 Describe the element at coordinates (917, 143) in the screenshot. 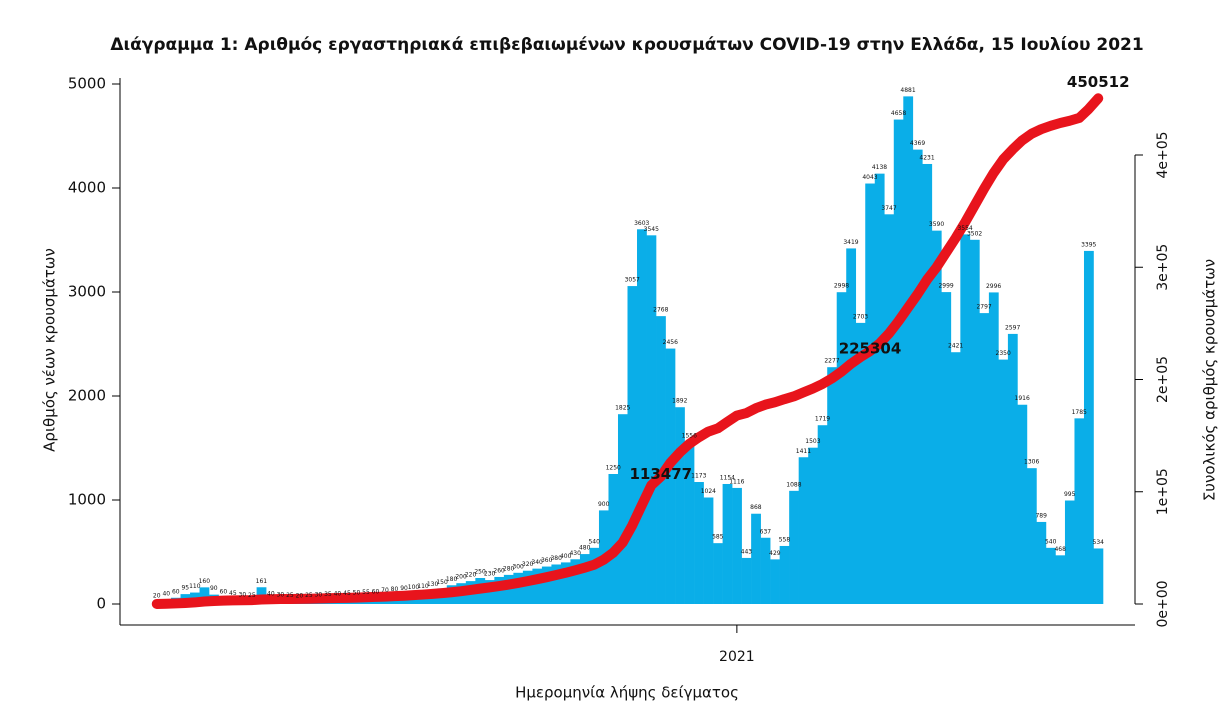

I see `value-label: 4369` at that location.